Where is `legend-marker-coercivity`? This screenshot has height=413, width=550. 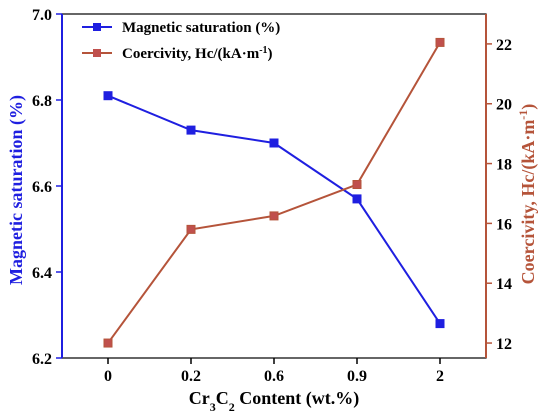
legend-marker-coercivity is located at coordinates (97, 53).